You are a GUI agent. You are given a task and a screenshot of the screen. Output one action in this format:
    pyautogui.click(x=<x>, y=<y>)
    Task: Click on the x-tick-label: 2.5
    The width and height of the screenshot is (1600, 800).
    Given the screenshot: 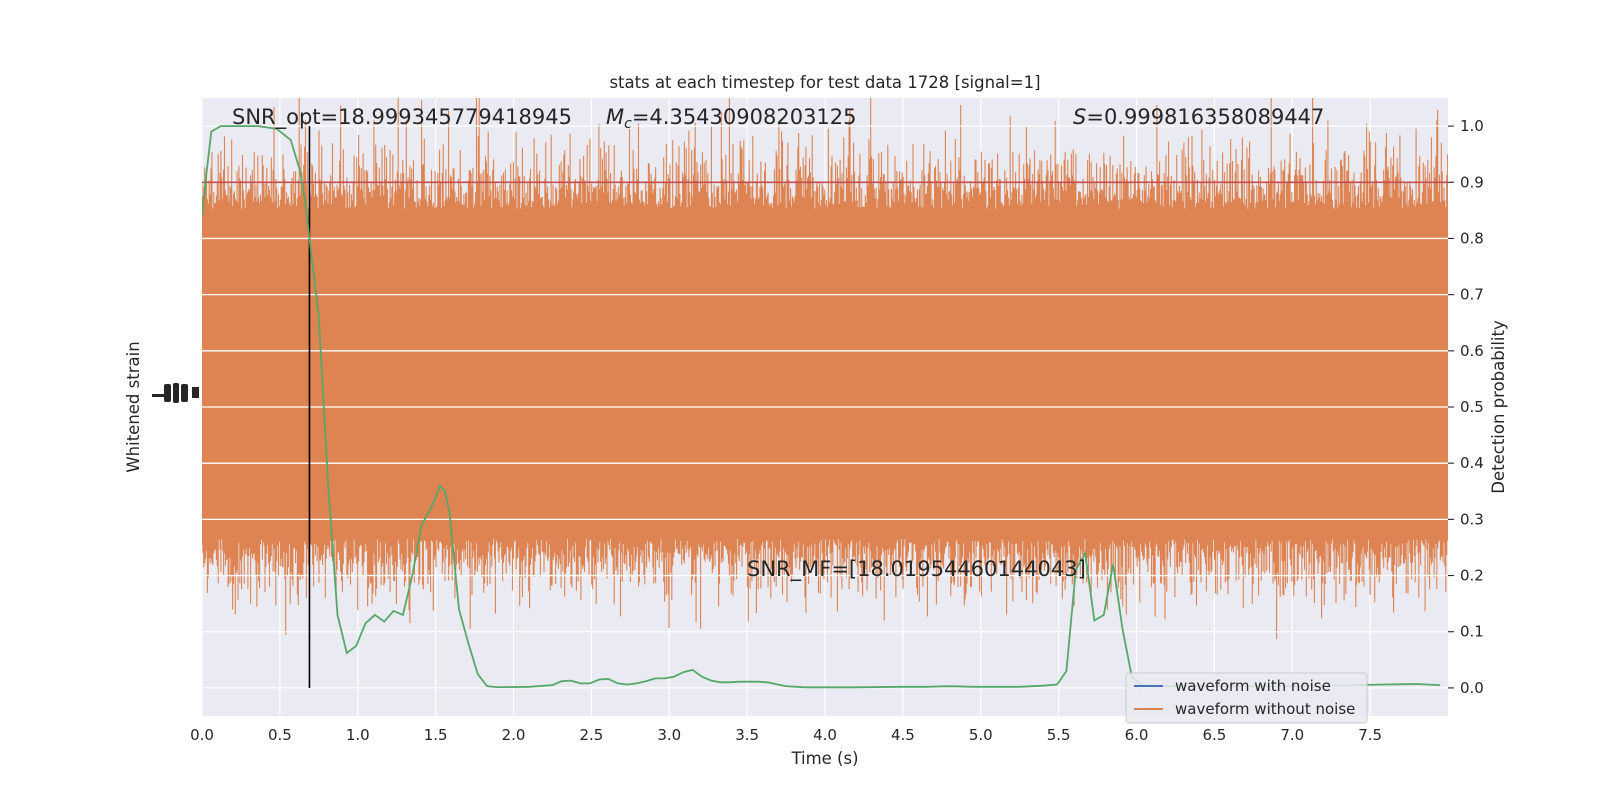 What is the action you would take?
    pyautogui.click(x=591, y=735)
    